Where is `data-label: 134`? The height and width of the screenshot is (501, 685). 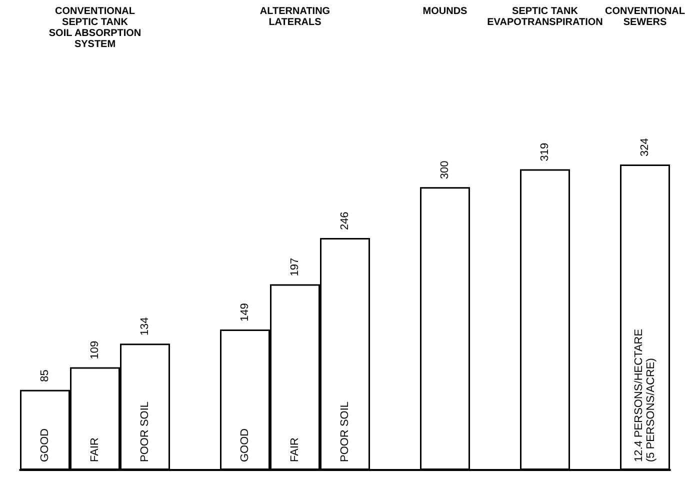
data-label: 134 is located at coordinates (145, 326).